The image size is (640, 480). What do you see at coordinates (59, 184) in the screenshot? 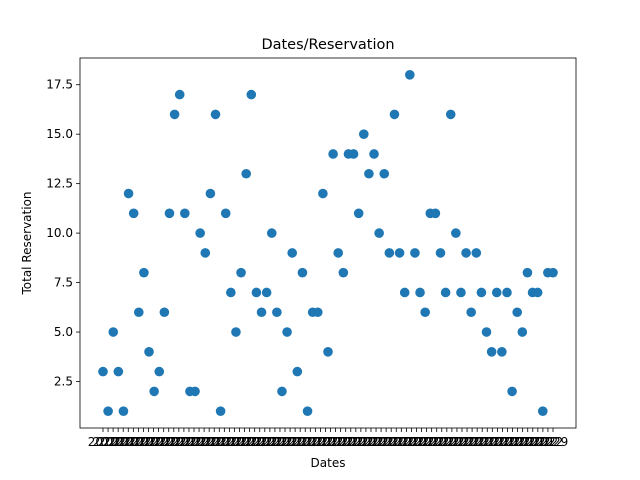
I see `y-tick-label: 12.5` at bounding box center [59, 184].